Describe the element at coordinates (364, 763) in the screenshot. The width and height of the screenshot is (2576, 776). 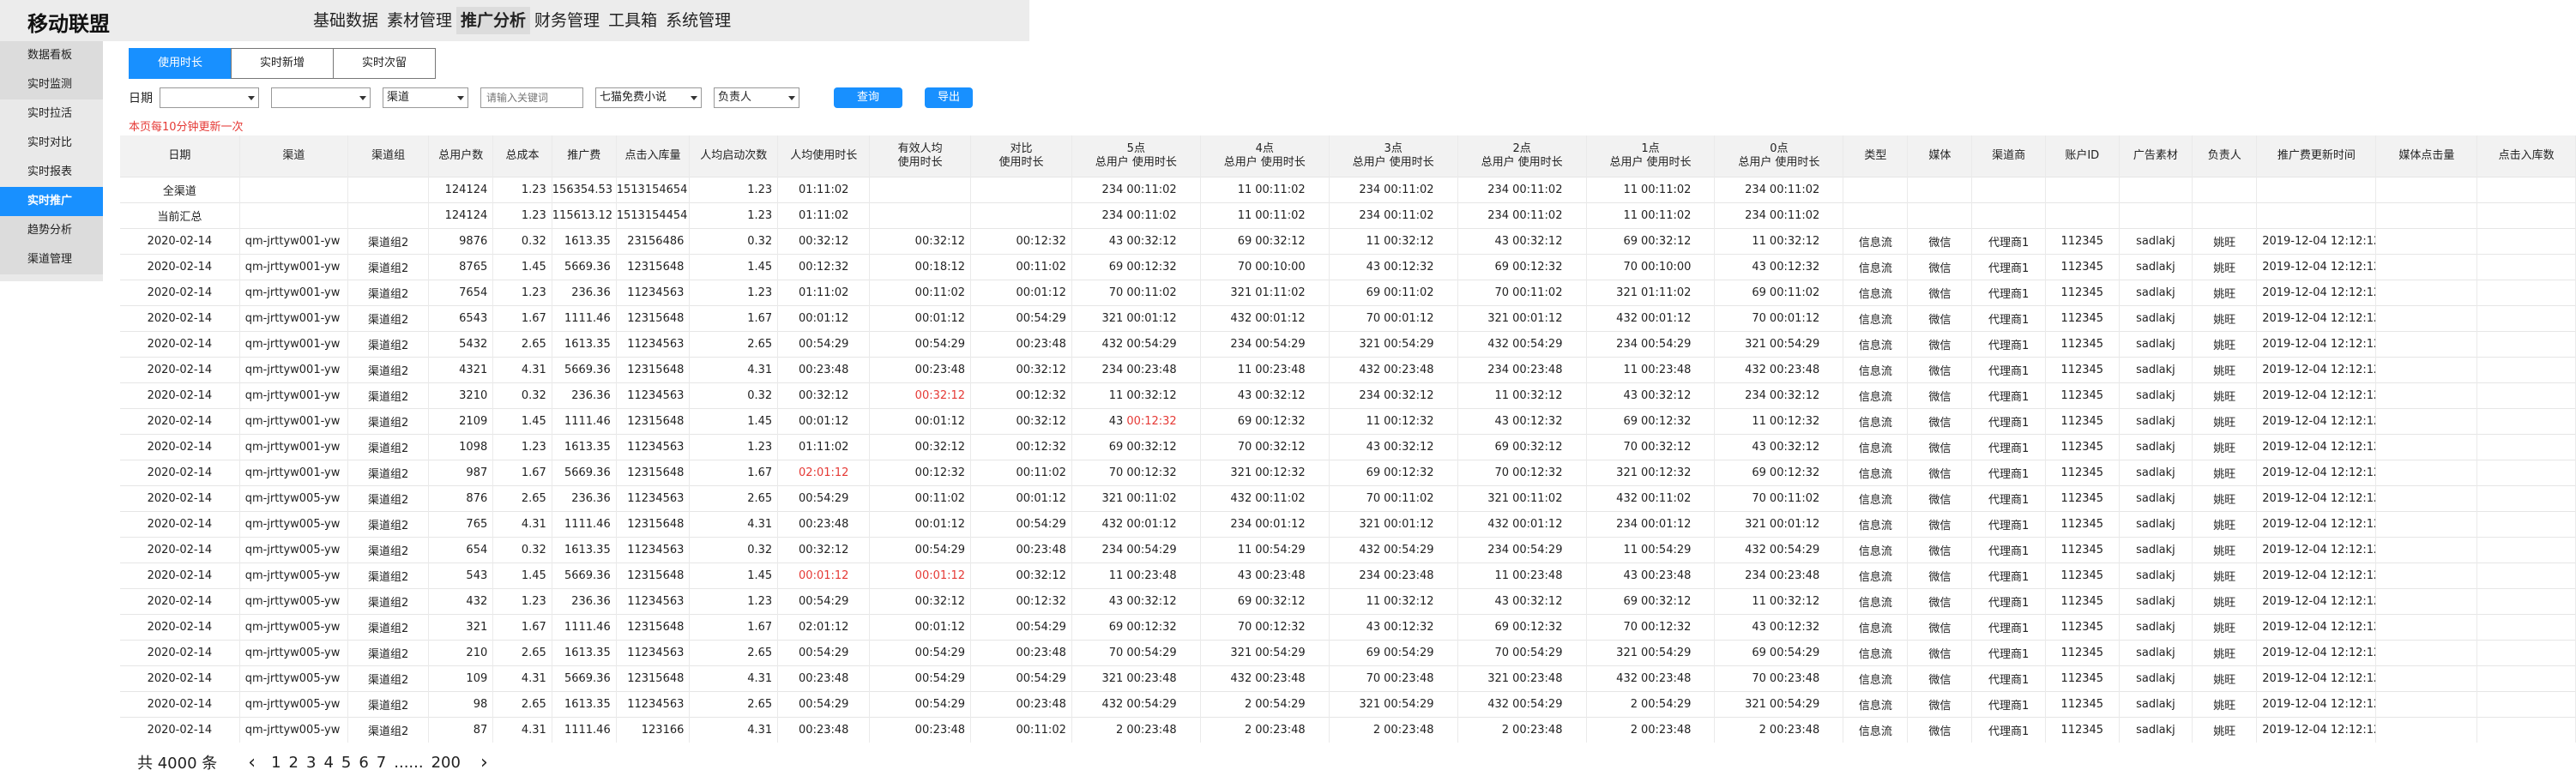
I see `page-6: 6` at that location.